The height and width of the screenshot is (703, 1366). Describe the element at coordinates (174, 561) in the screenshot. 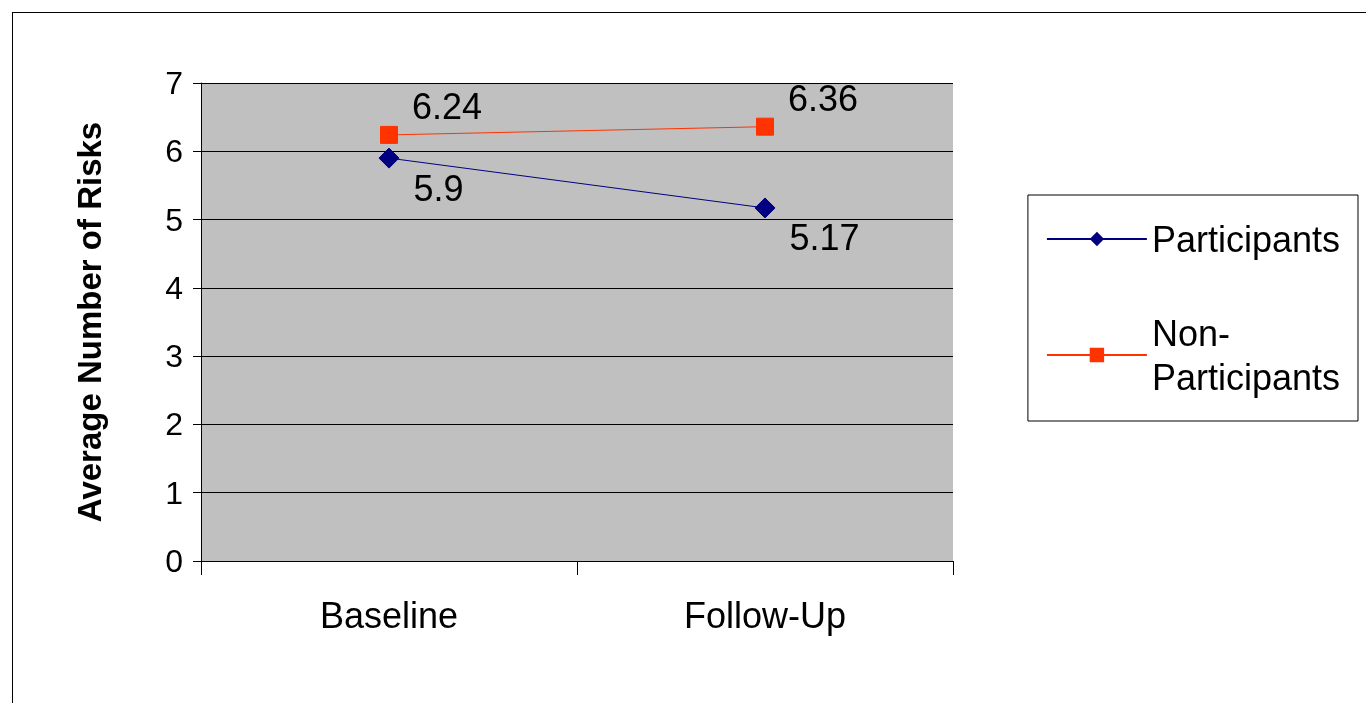

I see `y-tick-label: 0` at that location.